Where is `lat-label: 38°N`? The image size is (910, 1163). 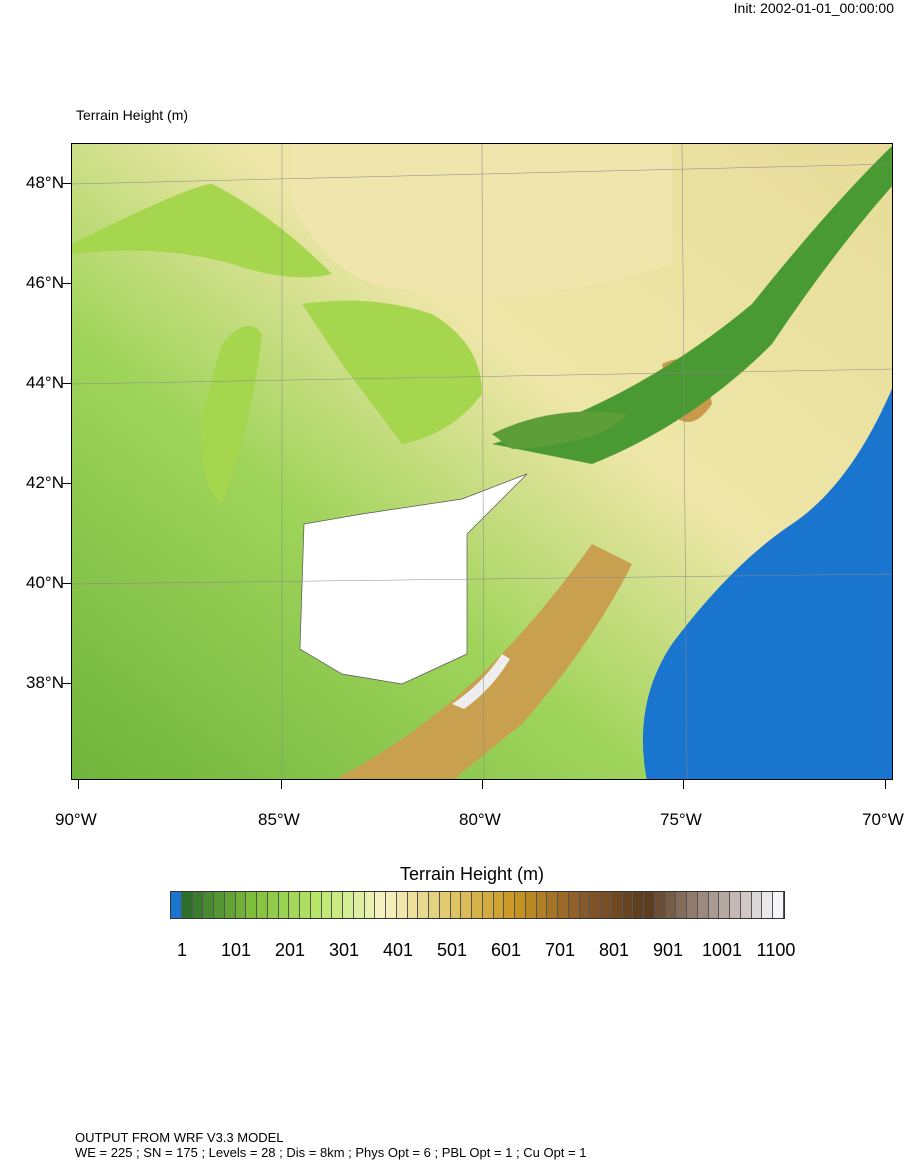 lat-label: 38°N is located at coordinates (45, 682).